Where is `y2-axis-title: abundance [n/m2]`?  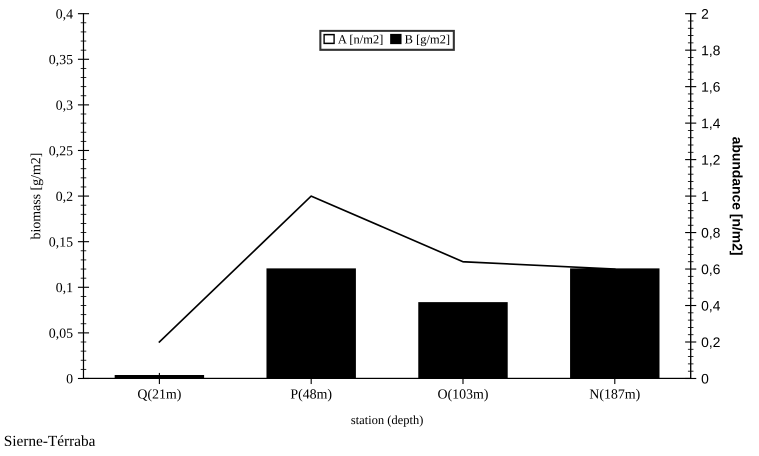 y2-axis-title: abundance [n/m2] is located at coordinates (736, 196).